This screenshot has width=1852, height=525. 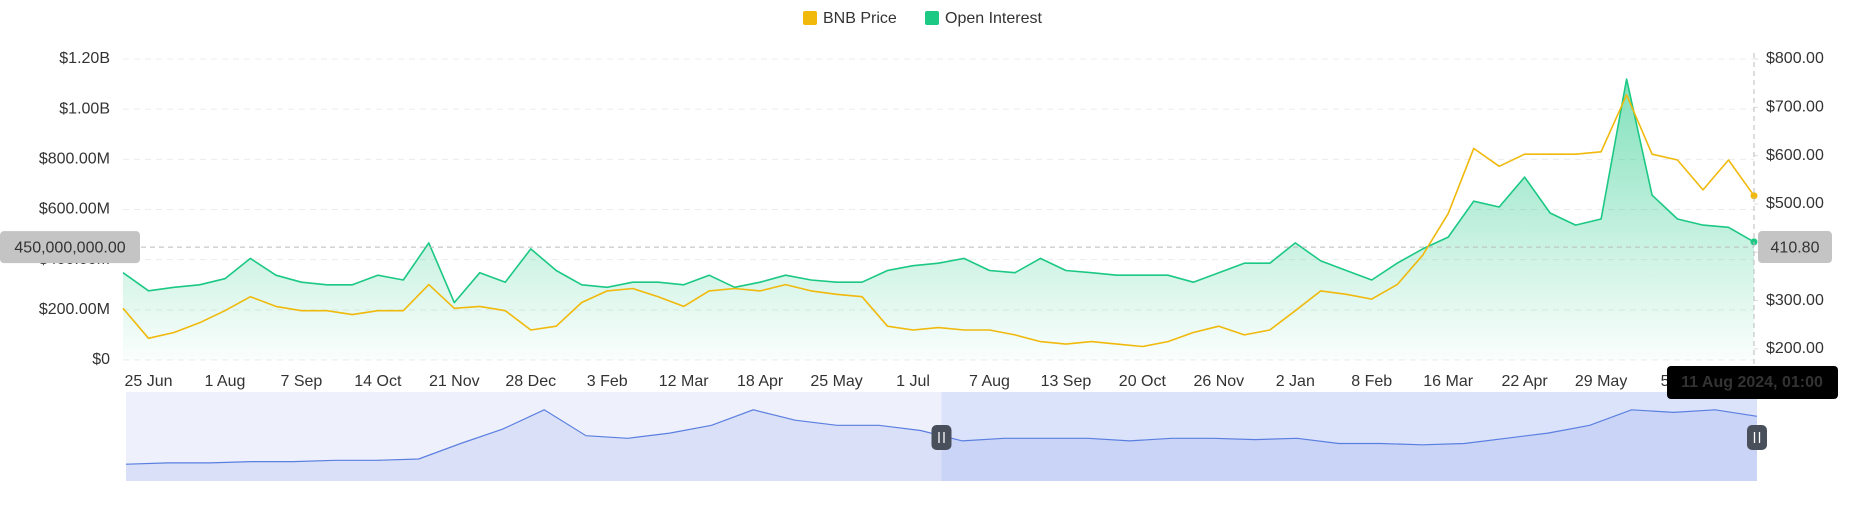 What do you see at coordinates (1601, 381) in the screenshot?
I see `x-tick-label: 29 May` at bounding box center [1601, 381].